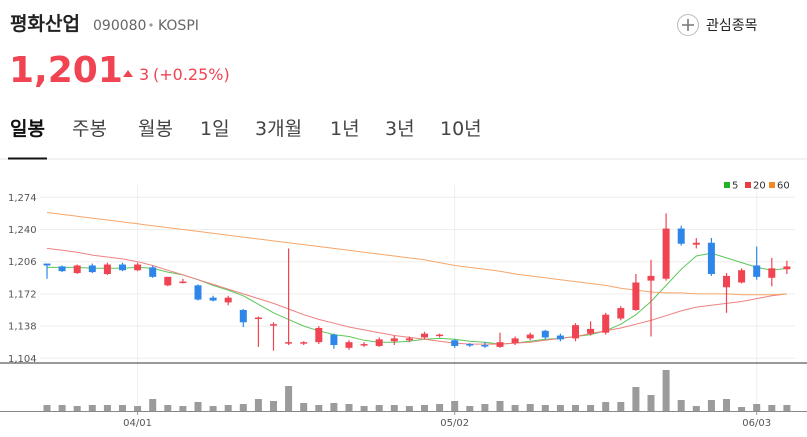 Image resolution: width=807 pixels, height=437 pixels. What do you see at coordinates (137, 423) in the screenshot?
I see `x-tick-label: 04/01` at bounding box center [137, 423].